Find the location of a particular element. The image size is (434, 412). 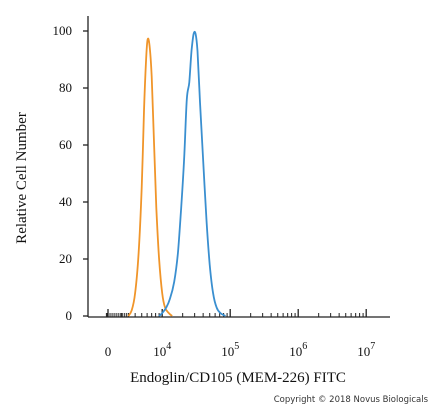

x-tick-label: 10⁶ is located at coordinates (298, 350).